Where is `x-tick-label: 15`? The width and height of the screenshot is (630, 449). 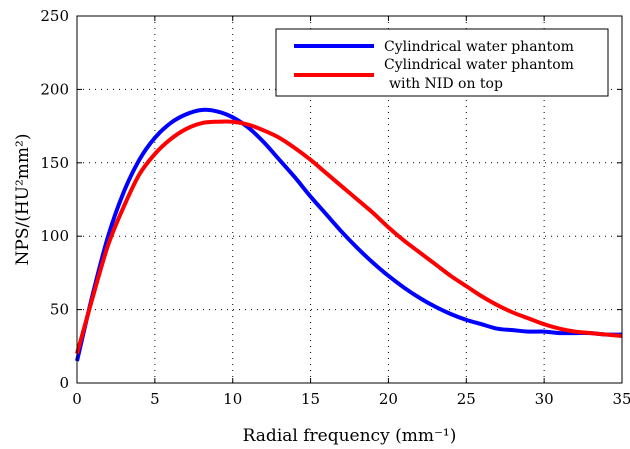
x-tick-label: 15 is located at coordinates (310, 399).